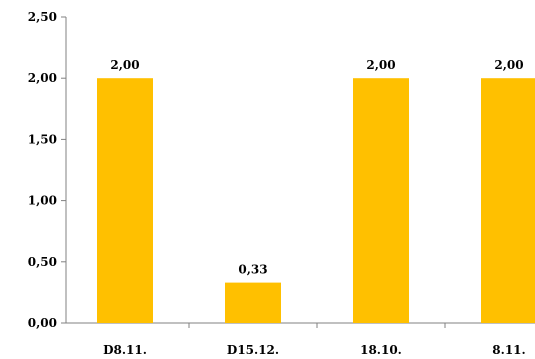 The image size is (535, 359). What do you see at coordinates (125, 350) in the screenshot?
I see `x-tick-label: D8.11.` at bounding box center [125, 350].